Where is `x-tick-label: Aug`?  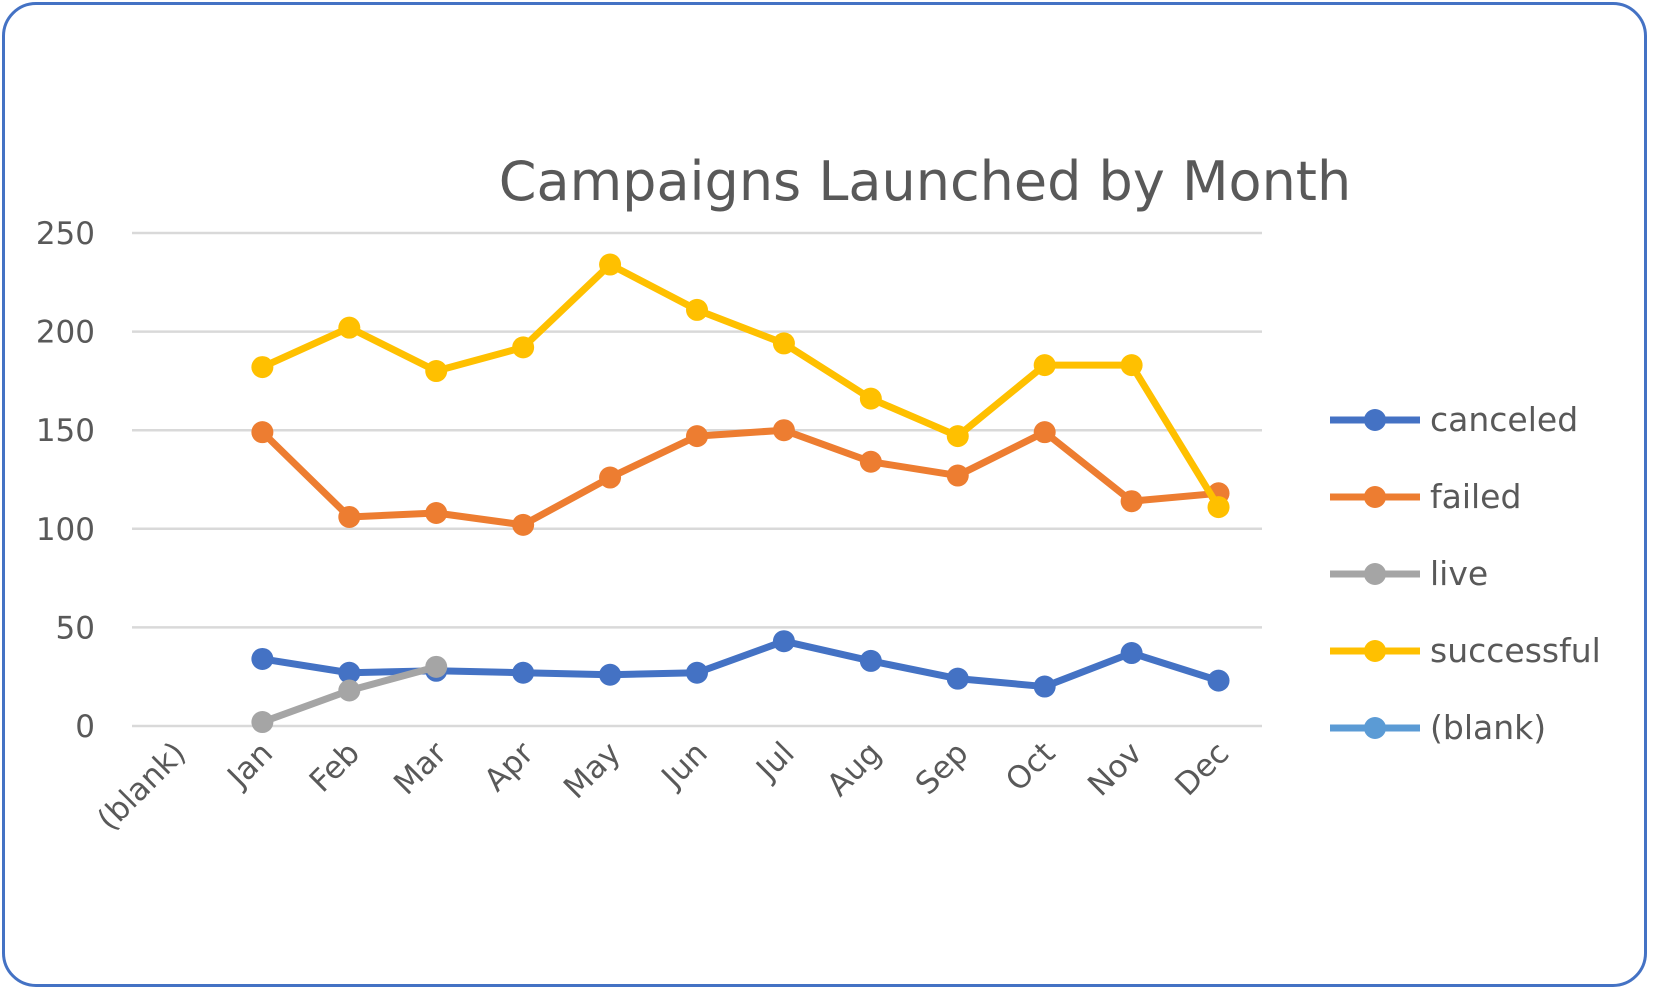 x-tick-label: Aug is located at coordinates (854, 769).